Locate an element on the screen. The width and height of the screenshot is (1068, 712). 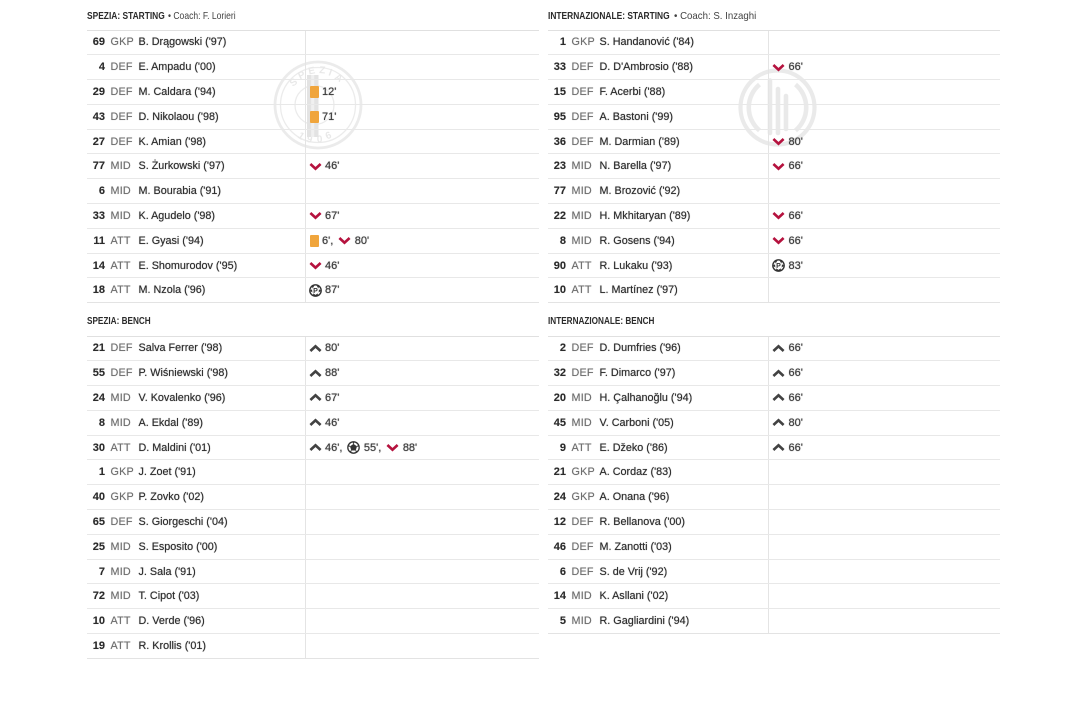
svg-text: 1 is located at coordinates (300, 136).